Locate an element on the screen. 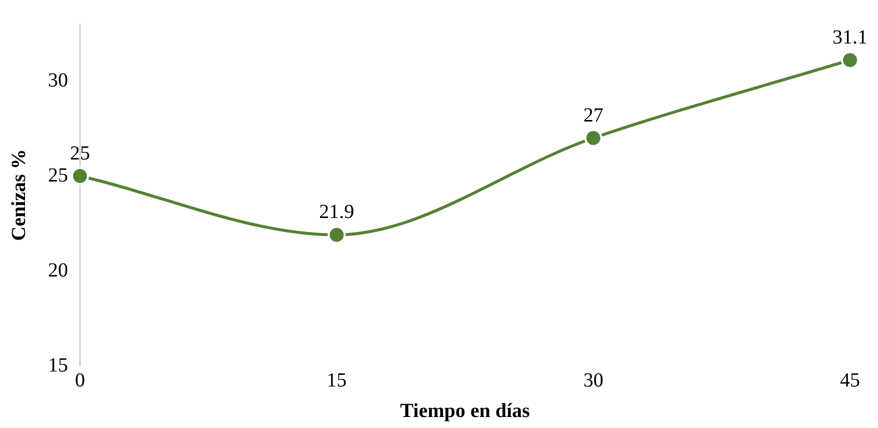  data-label: 25 is located at coordinates (80, 153).